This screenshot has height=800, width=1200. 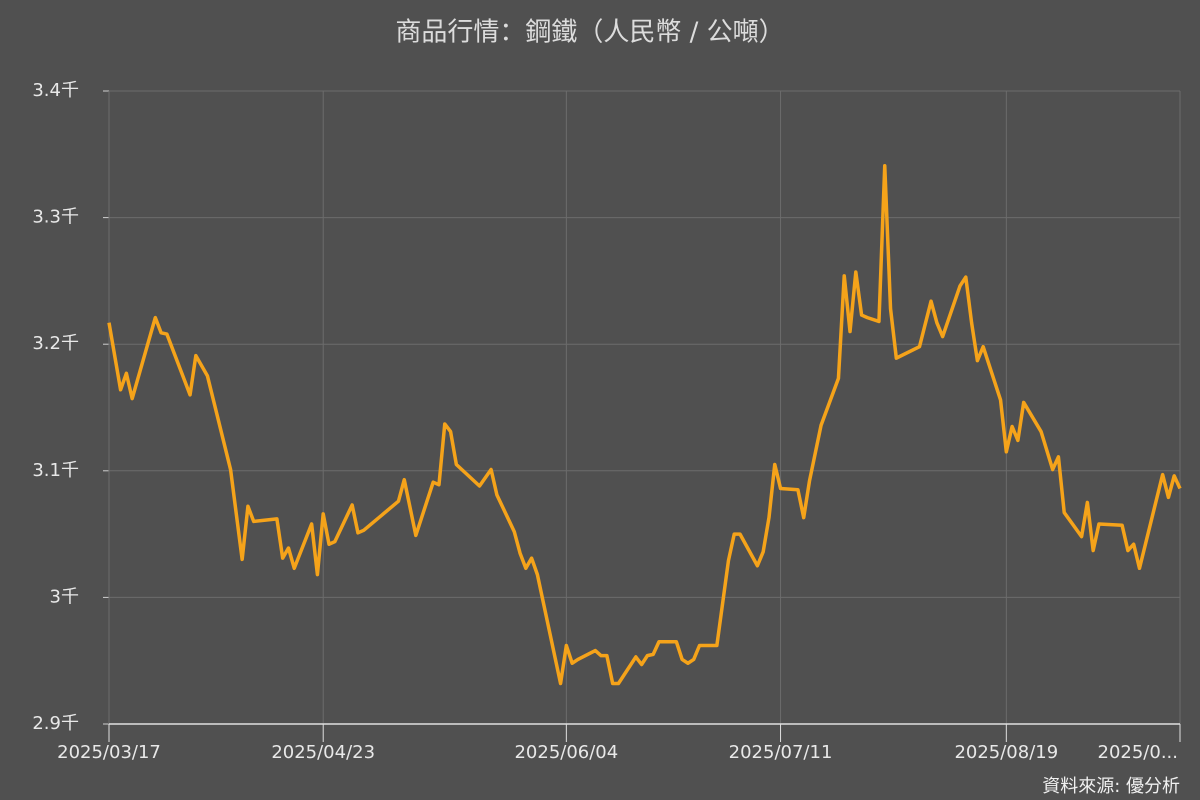 I want to click on y-tick-label: 2.9千, so click(x=55, y=723).